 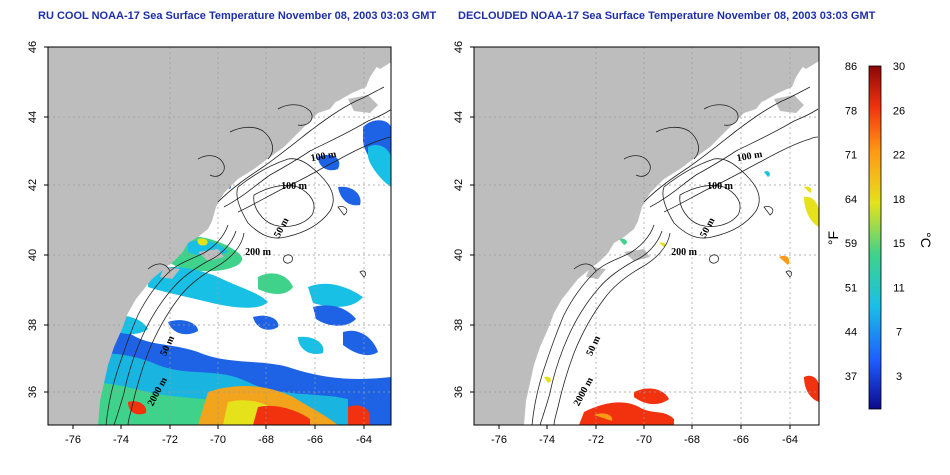 I want to click on colorbar-f-tick: 44, so click(x=851, y=333).